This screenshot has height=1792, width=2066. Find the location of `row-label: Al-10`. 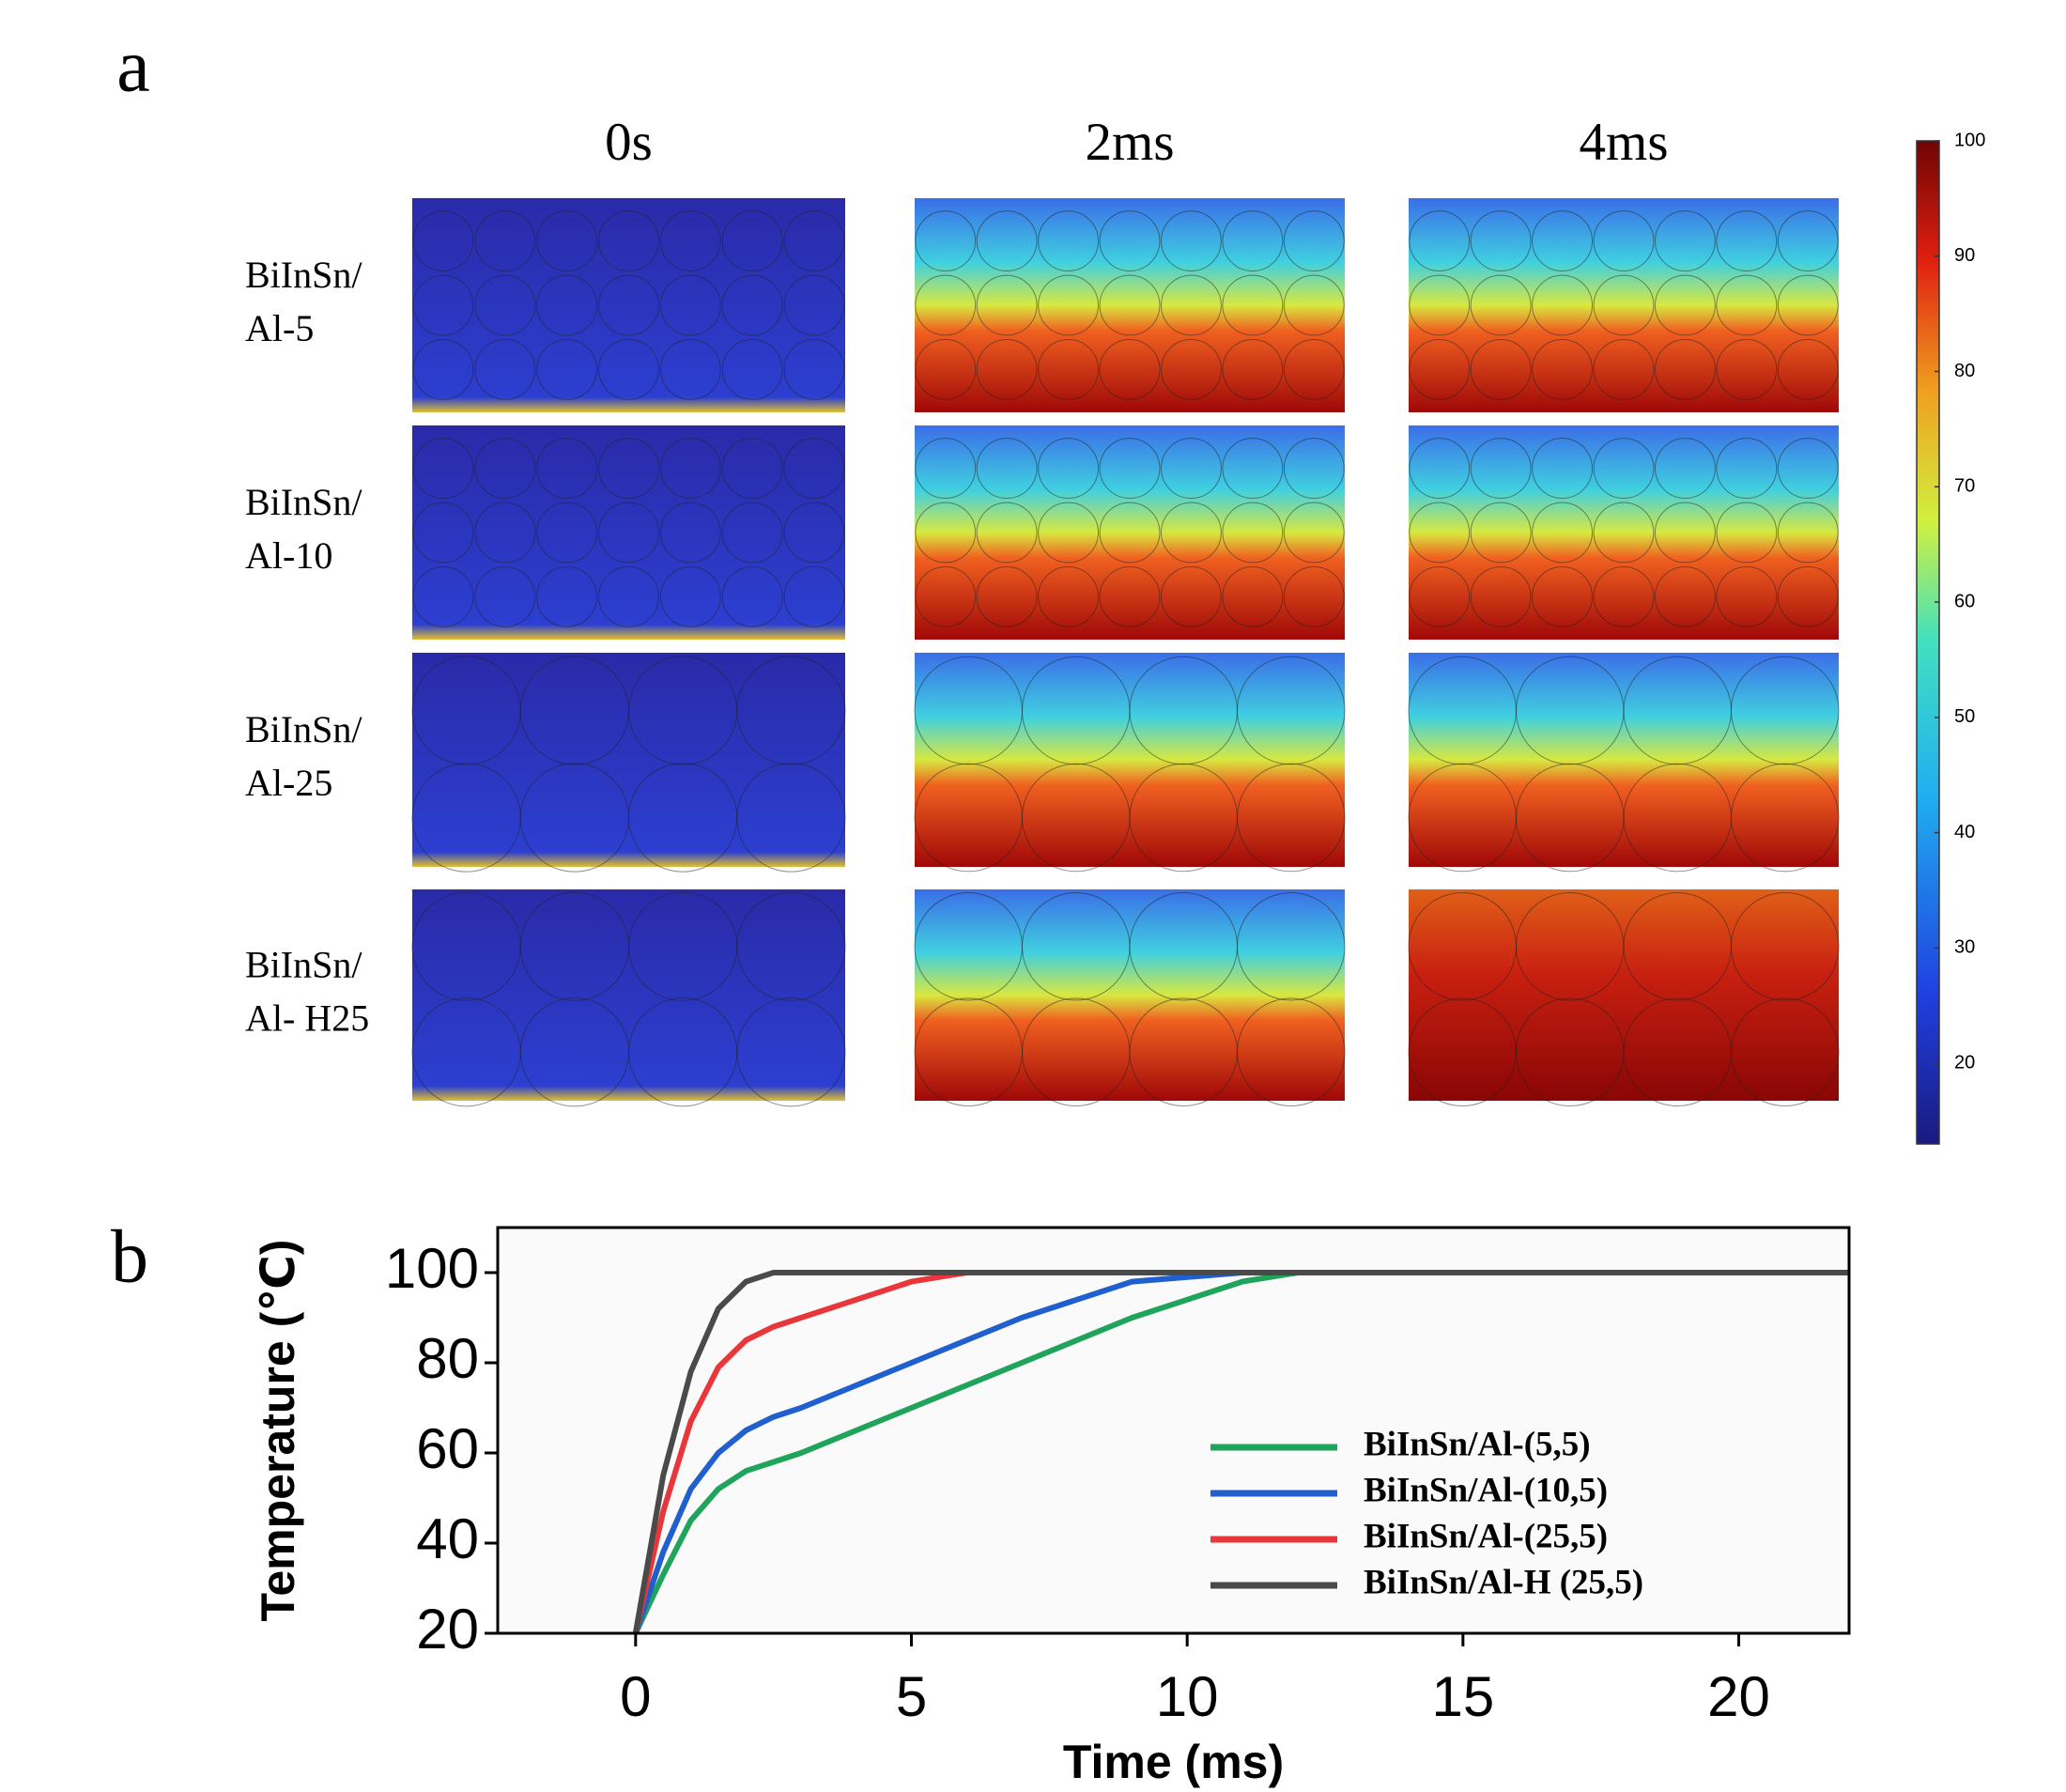

row-label: Al-10 is located at coordinates (288, 555).